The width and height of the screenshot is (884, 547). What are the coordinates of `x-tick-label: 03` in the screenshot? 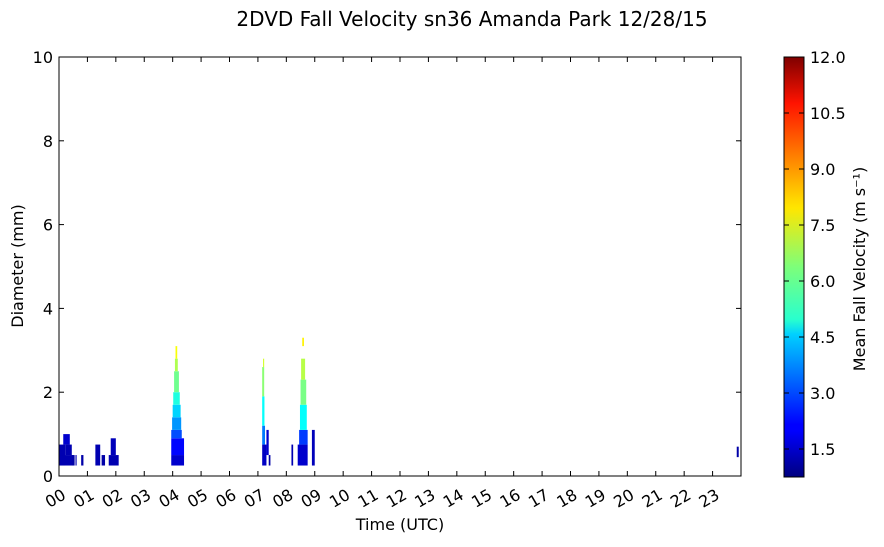 It's located at (140, 498).